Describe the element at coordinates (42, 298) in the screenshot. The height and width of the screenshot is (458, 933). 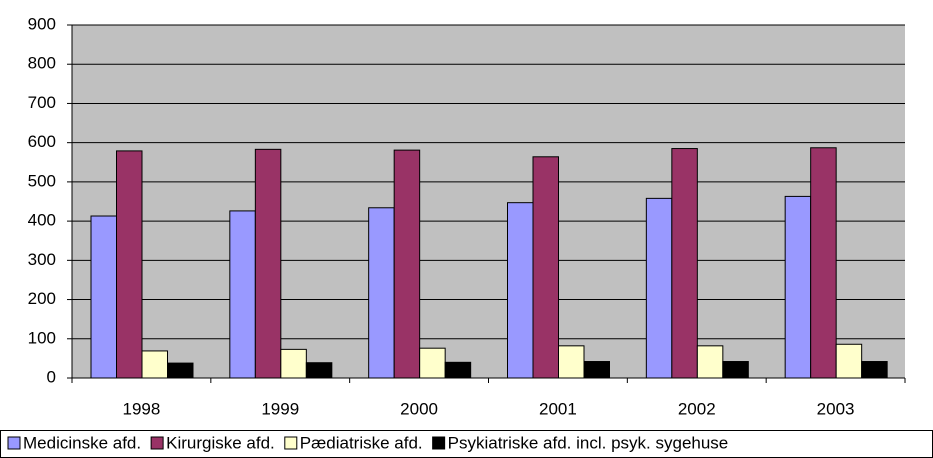
I see `y-tick-label: 200` at that location.